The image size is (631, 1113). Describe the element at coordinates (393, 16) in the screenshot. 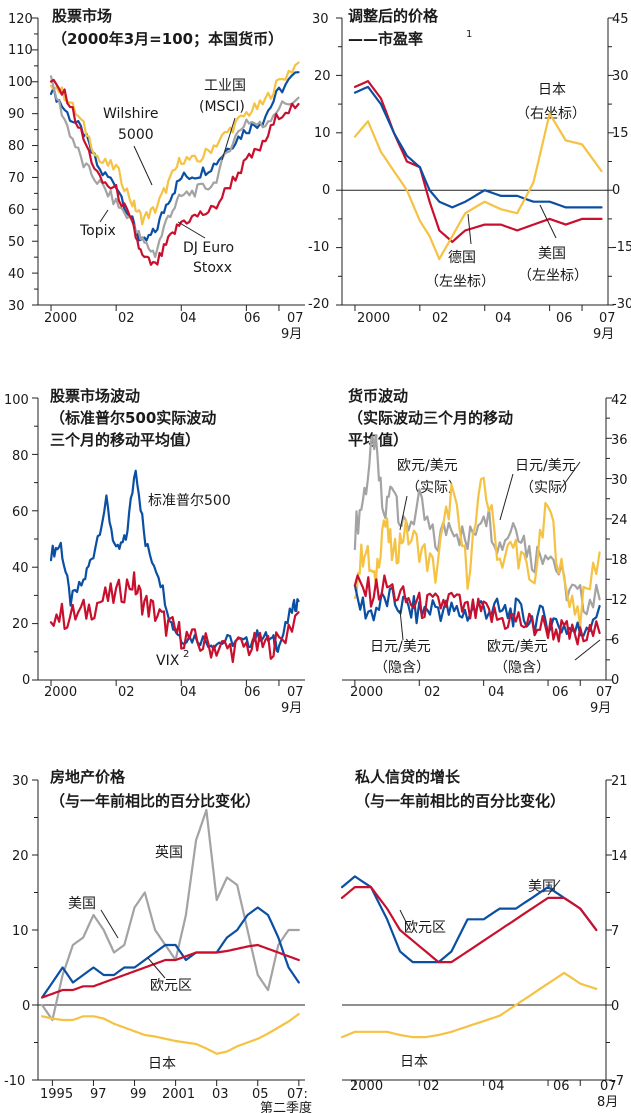

I see `title-line-1: 调整后的价格` at that location.